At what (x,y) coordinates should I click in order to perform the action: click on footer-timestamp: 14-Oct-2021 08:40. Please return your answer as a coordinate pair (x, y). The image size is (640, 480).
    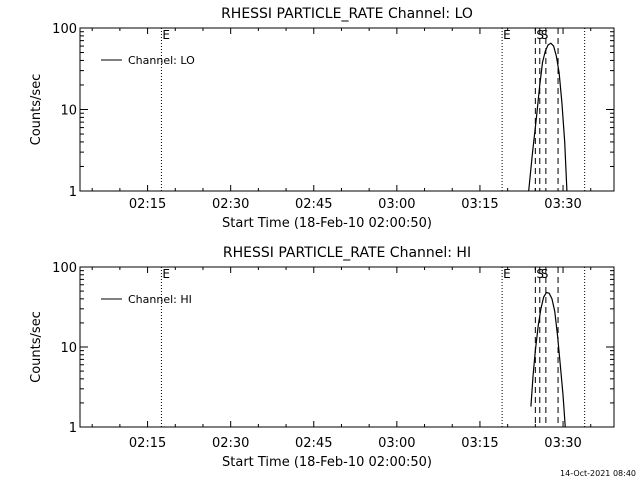
    Looking at the image, I should click on (598, 473).